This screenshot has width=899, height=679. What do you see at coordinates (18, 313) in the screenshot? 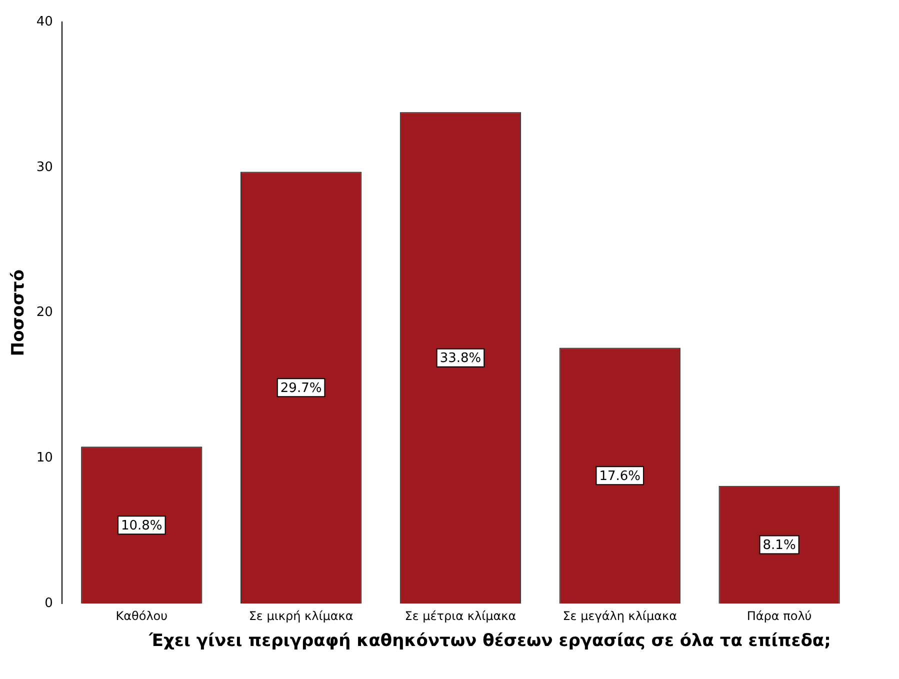
I see `y-axis-title: Ποσοστό` at bounding box center [18, 313].